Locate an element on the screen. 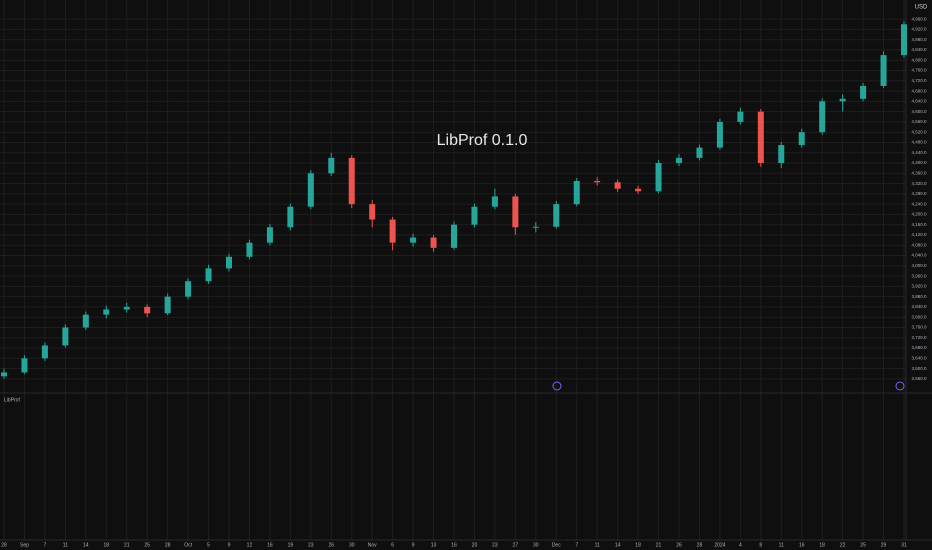  y-tick-label: 4,000.0 is located at coordinates (919, 265).